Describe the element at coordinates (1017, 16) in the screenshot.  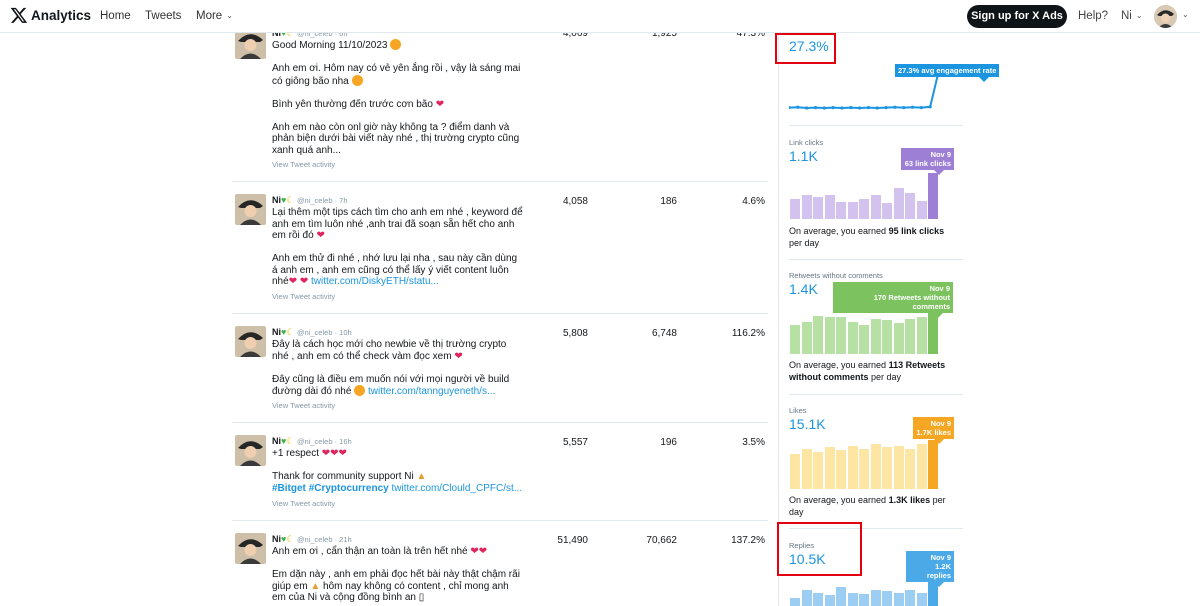
I see `sign-up-ads-button: Sign up for X Ads` at that location.